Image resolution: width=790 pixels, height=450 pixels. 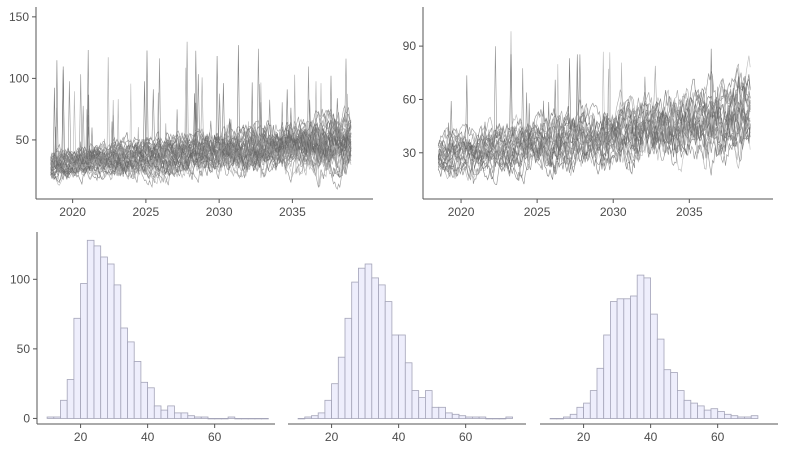 I want to click on x-tick-label: 60, so click(x=718, y=437).